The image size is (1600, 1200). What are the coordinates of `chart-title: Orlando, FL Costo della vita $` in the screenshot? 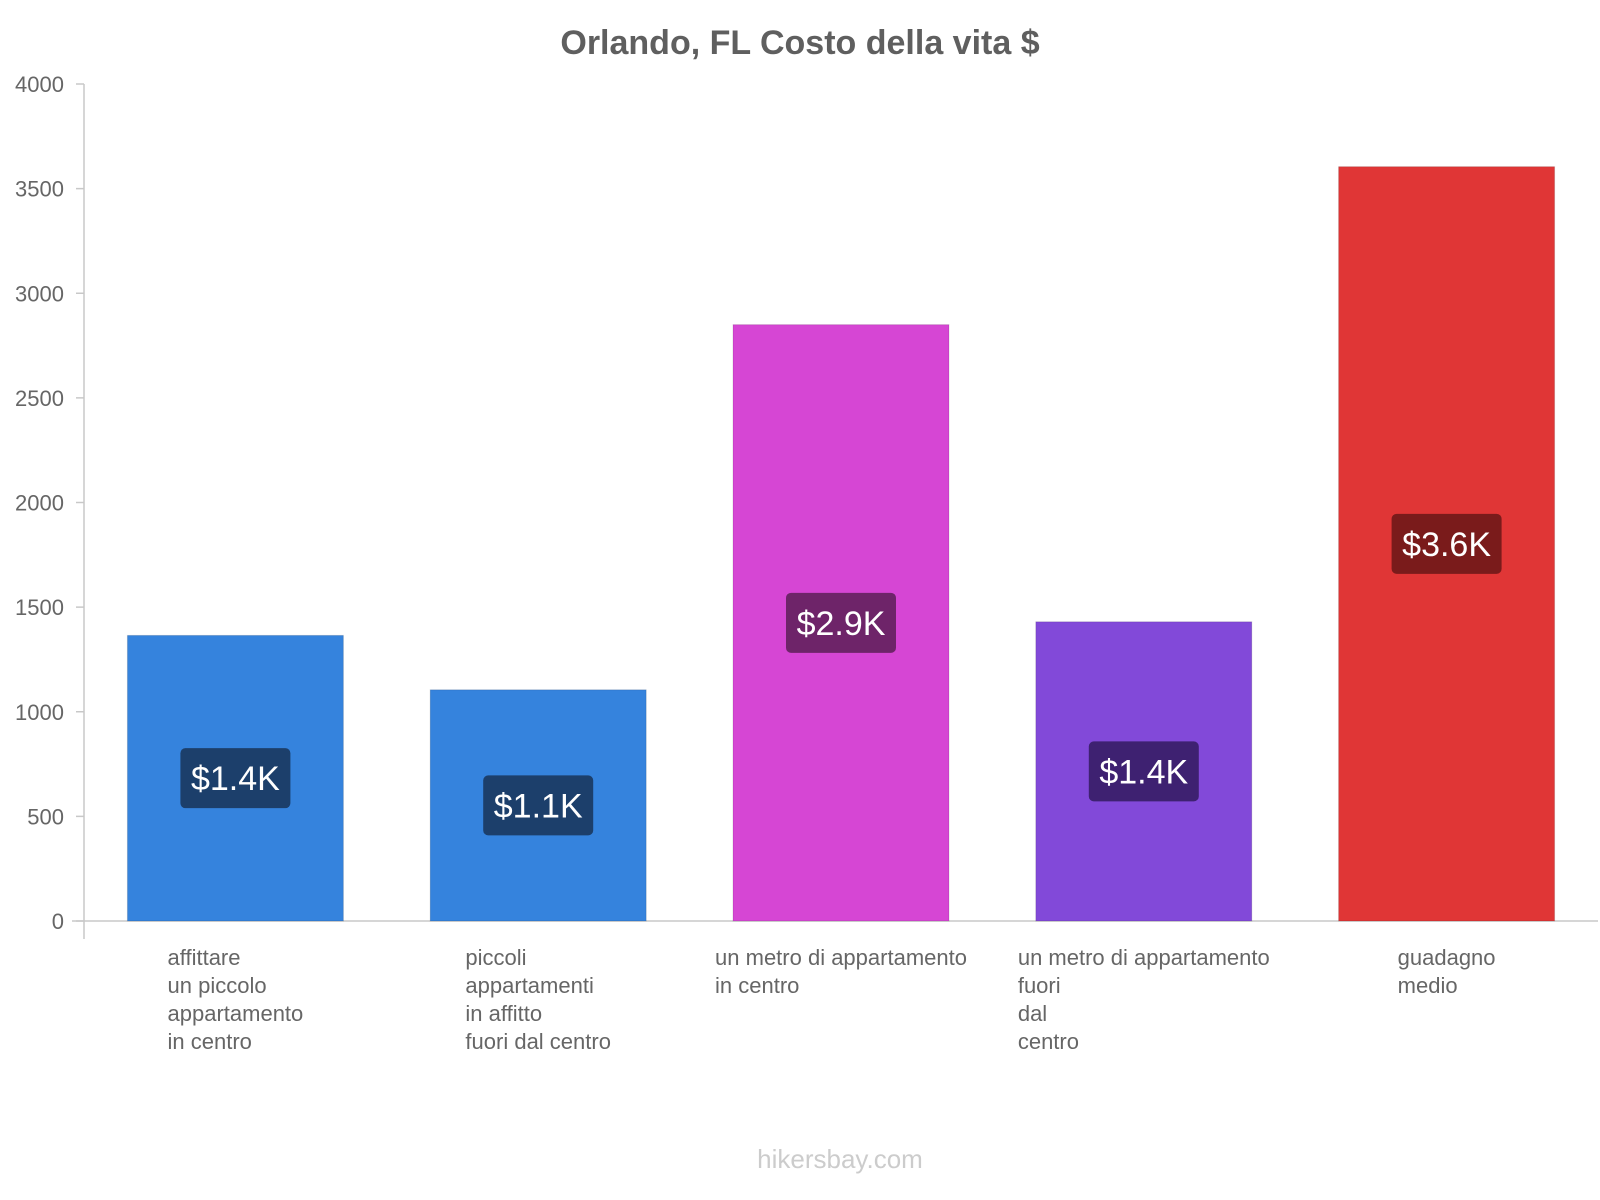 It's located at (799, 43).